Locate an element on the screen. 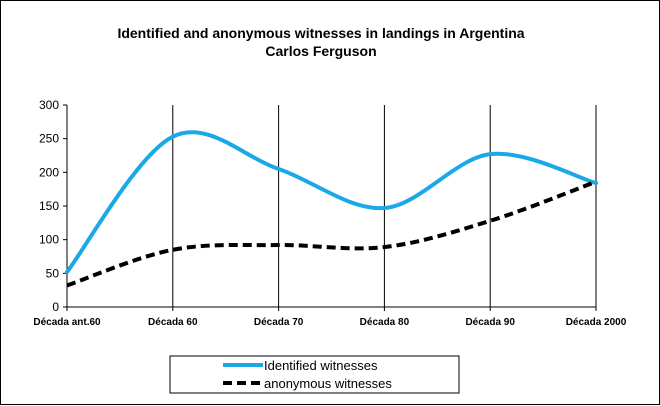  x-tick-label: Década 90 is located at coordinates (490, 322).